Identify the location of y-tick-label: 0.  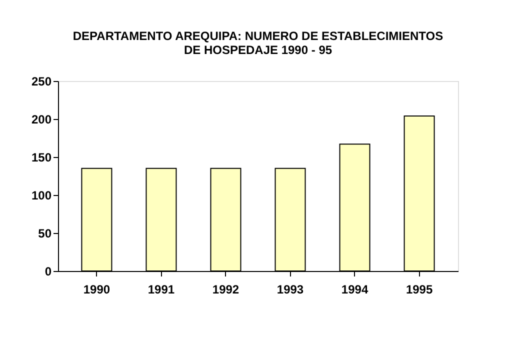
(48, 271).